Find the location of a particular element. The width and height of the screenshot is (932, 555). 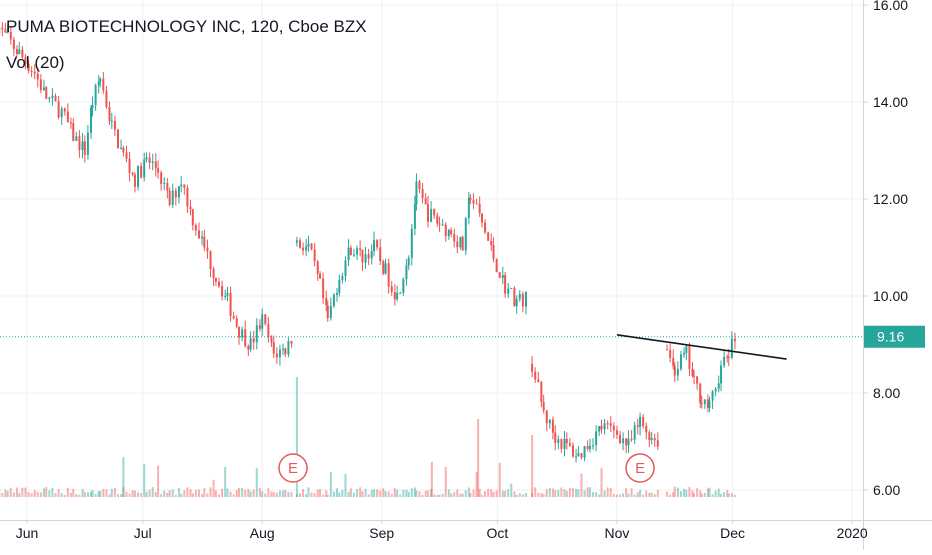

current-price-label: 9.16 is located at coordinates (890, 337).